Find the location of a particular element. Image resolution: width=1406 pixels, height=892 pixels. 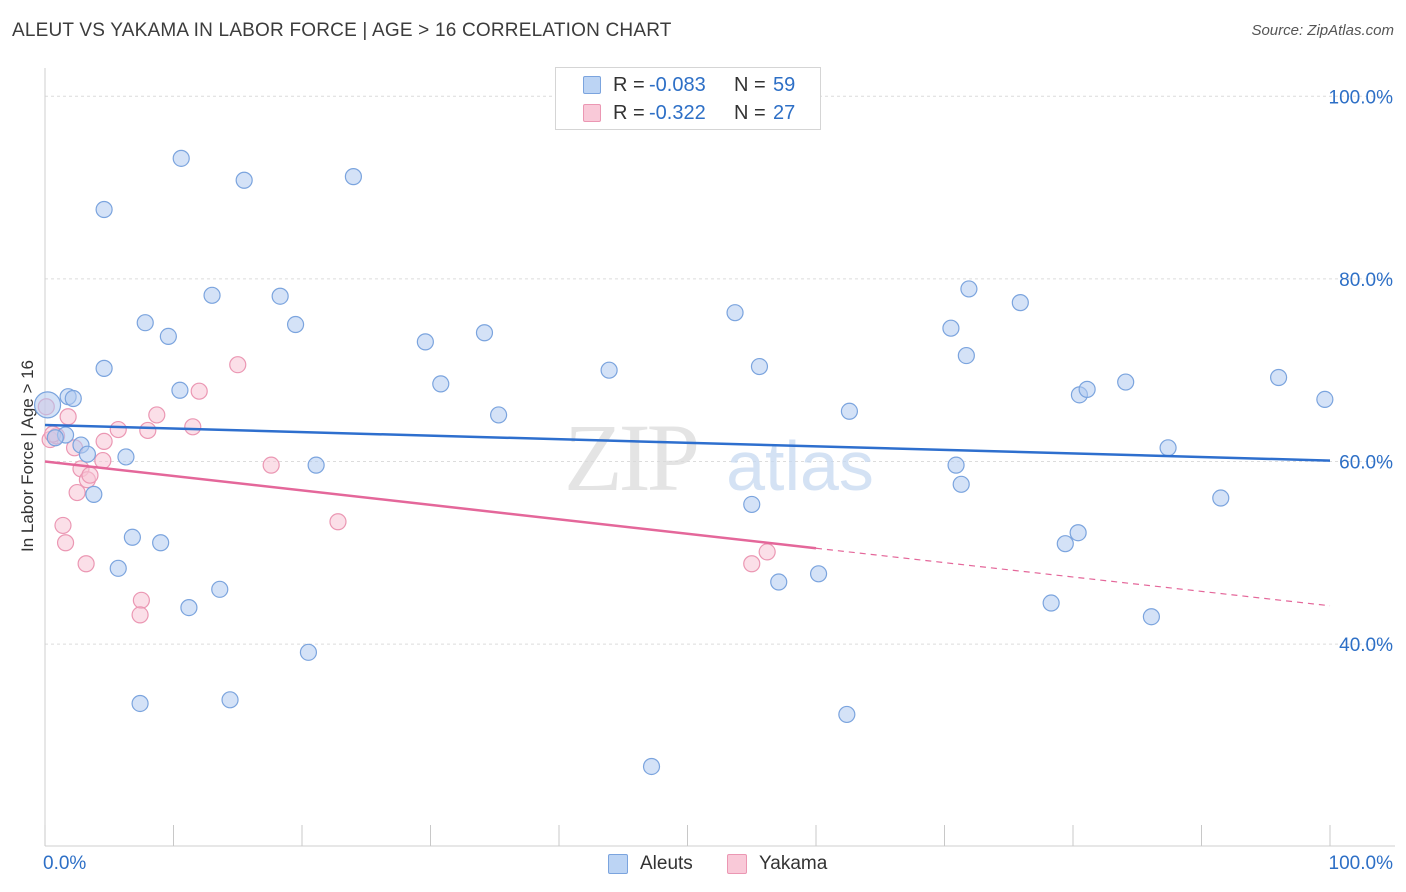

watermark: ZIP atlas is located at coordinates (719, 457).